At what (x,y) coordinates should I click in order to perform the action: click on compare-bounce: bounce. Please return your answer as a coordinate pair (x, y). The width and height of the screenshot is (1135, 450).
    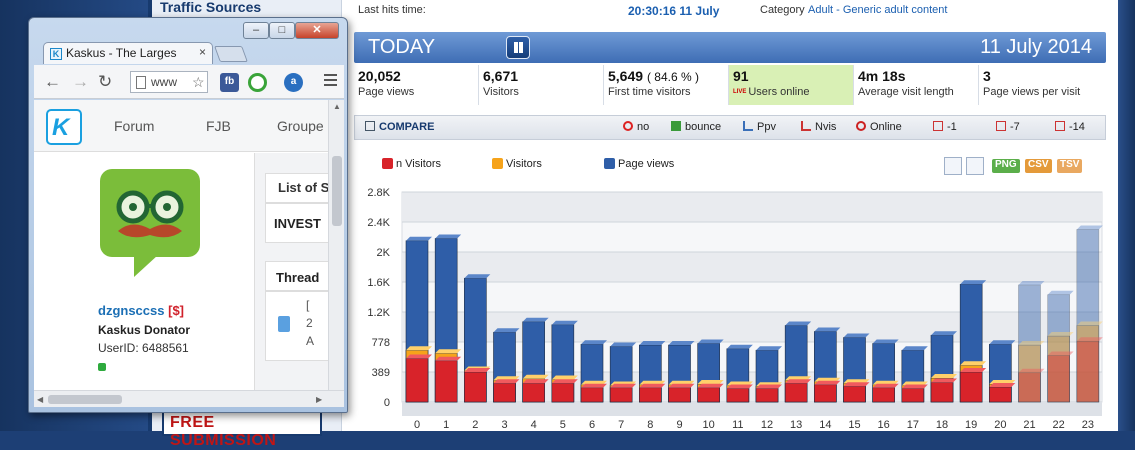
    Looking at the image, I should click on (696, 127).